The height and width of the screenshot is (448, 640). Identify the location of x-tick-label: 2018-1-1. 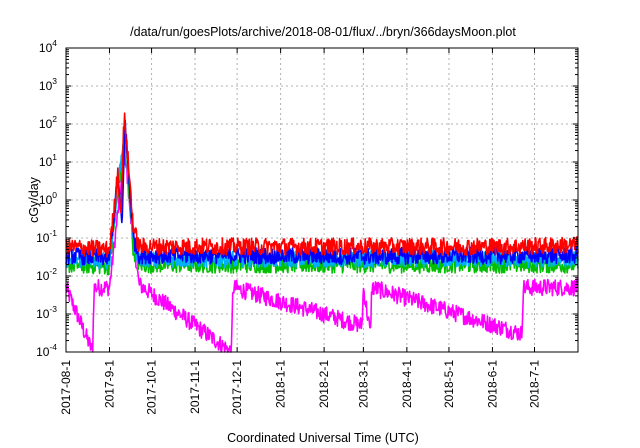
(281, 384).